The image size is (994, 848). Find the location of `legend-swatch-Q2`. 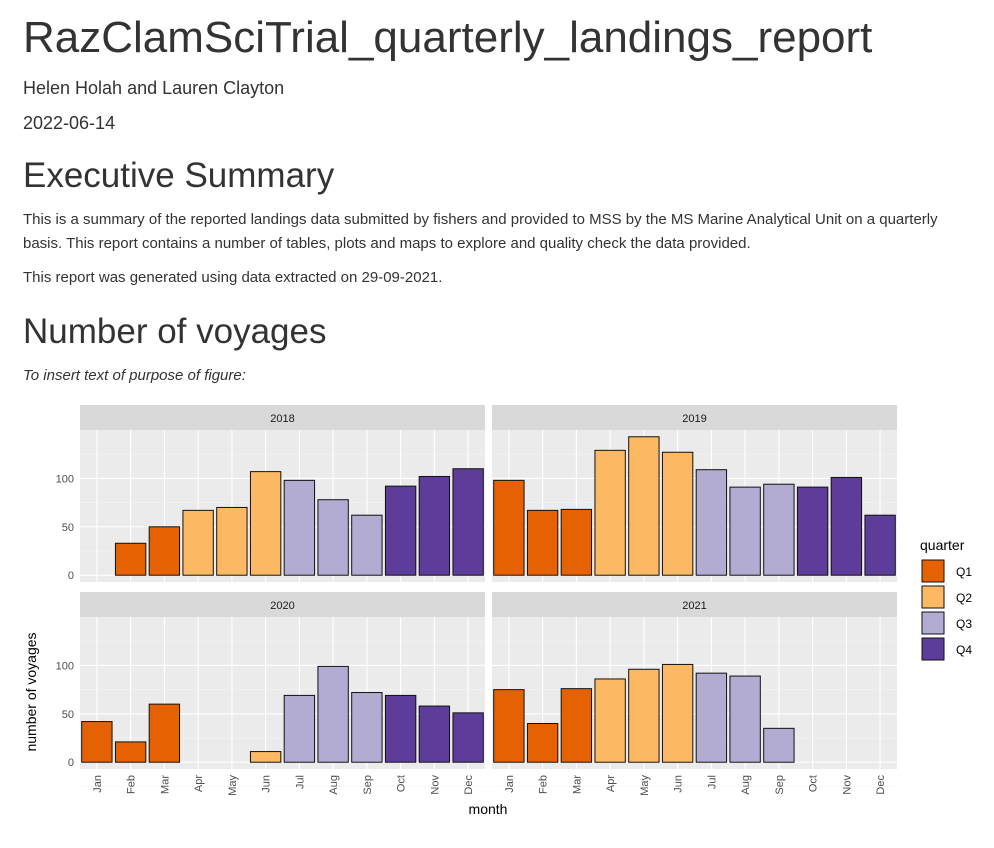

legend-swatch-Q2 is located at coordinates (933, 597).